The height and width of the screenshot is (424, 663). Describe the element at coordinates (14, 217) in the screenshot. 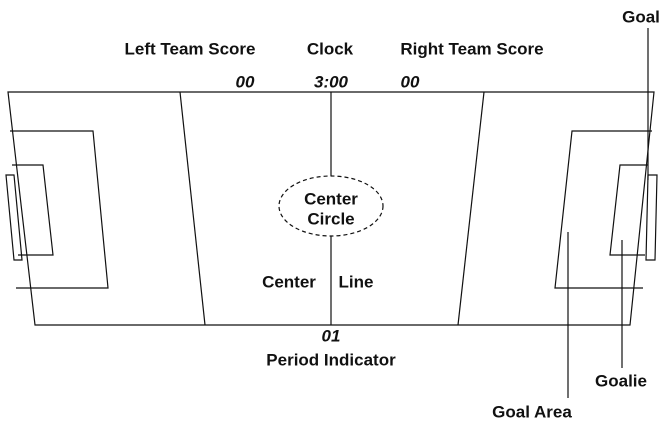

I see `left-goal` at that location.